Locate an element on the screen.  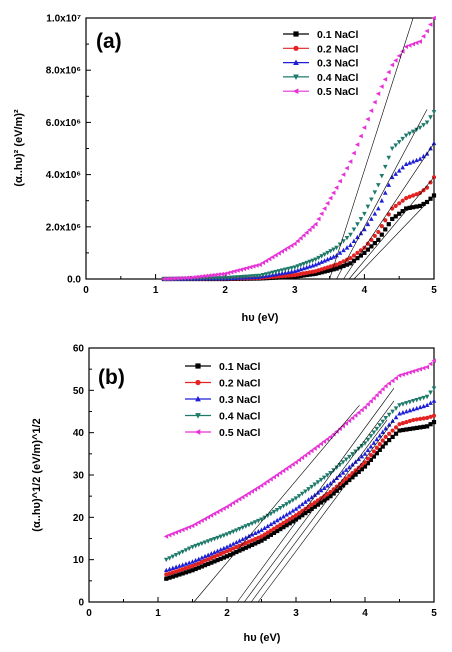
y-tick-label: 50 is located at coordinates (79, 391).